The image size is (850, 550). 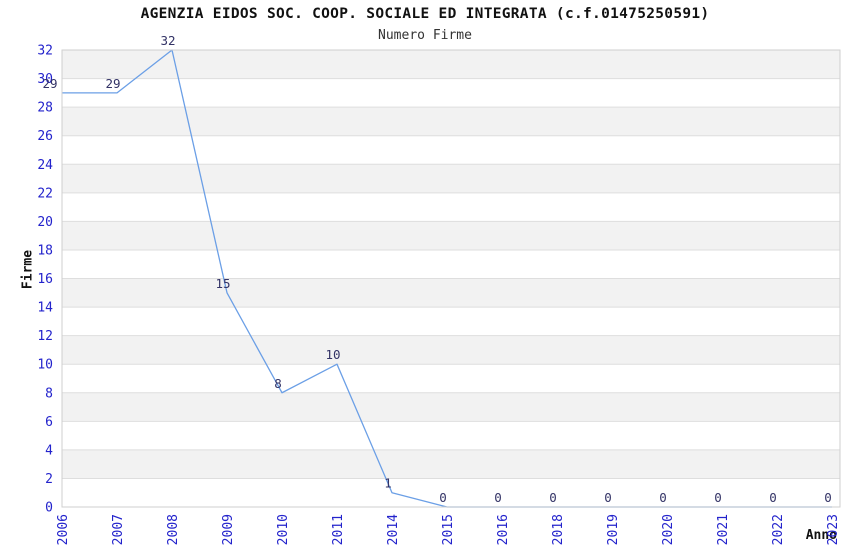 I want to click on data-point-label: 32, so click(x=167, y=40).